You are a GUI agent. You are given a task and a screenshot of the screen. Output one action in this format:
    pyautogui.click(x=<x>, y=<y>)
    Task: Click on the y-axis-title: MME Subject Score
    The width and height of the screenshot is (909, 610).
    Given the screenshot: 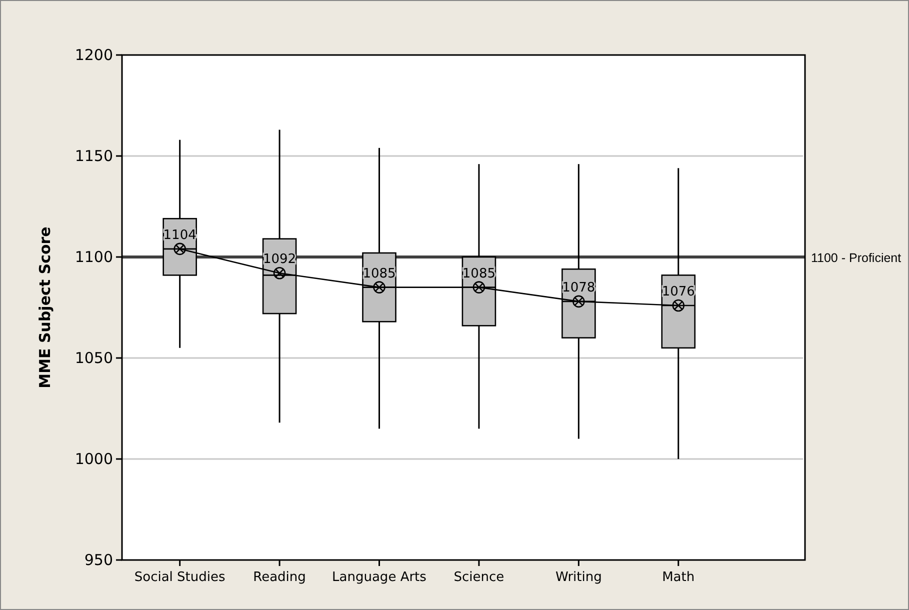 What is the action you would take?
    pyautogui.click(x=45, y=307)
    